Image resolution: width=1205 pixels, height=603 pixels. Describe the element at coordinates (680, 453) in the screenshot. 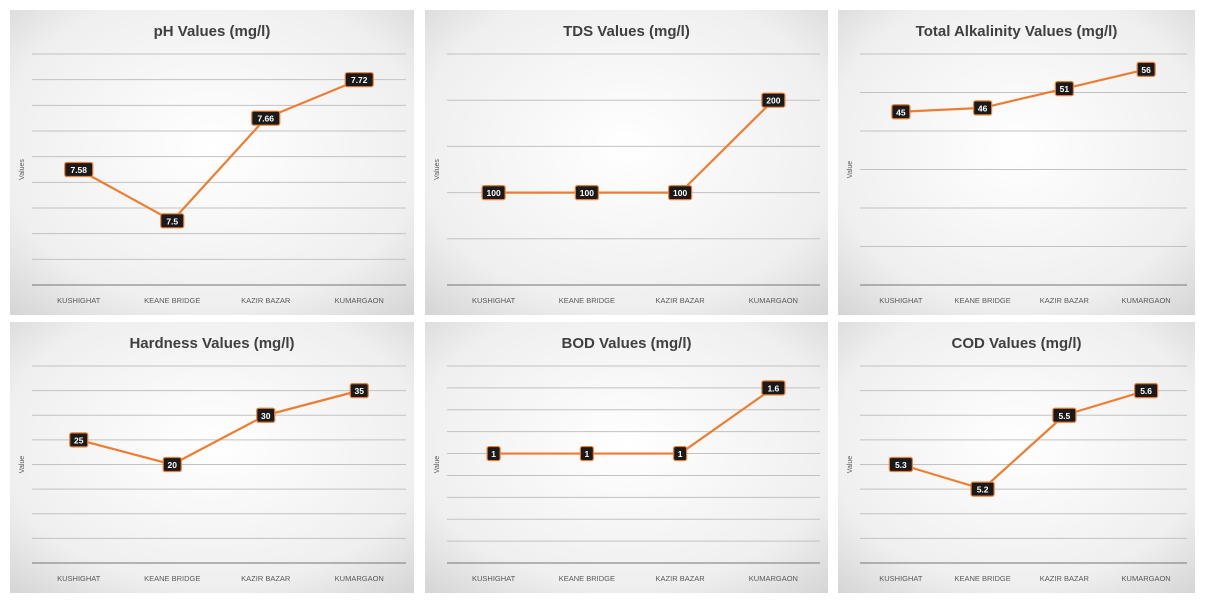

I see `data-point: 1` at that location.